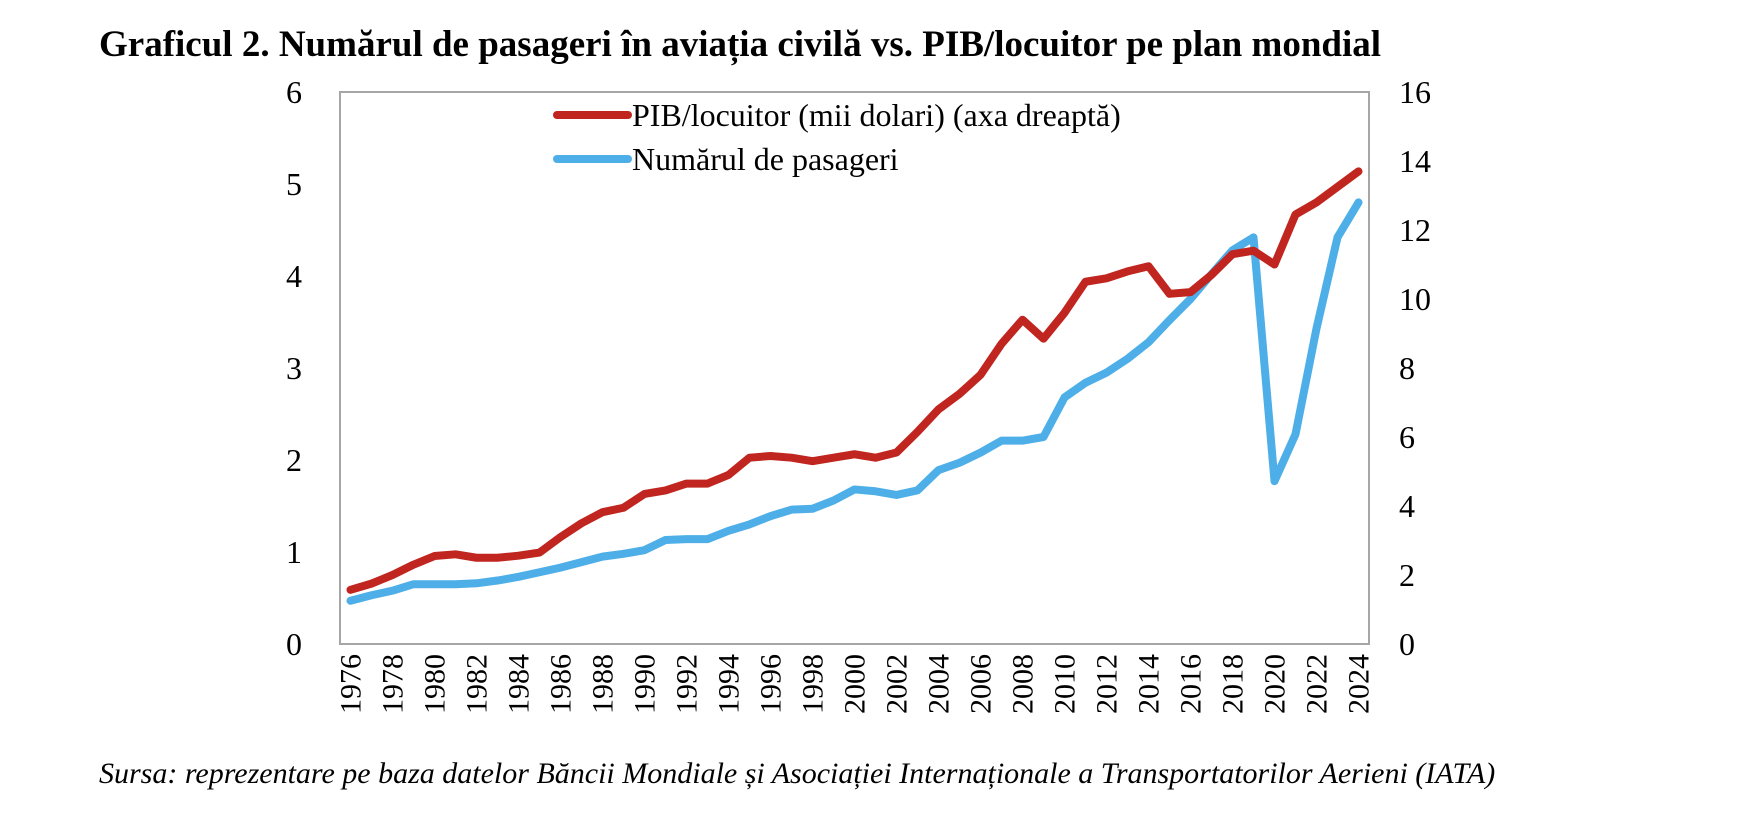  I want to click on x-tick-label: 2024, so click(1359, 684).